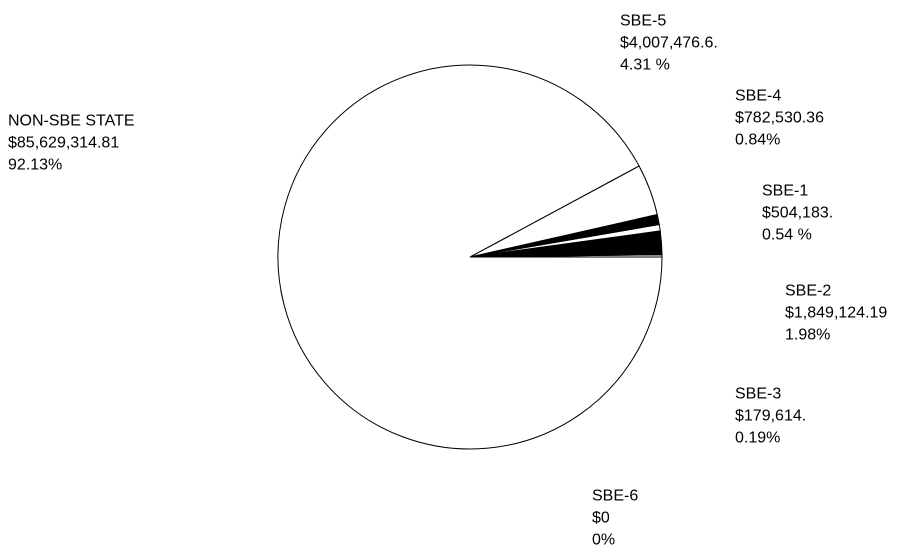  What do you see at coordinates (643, 20) in the screenshot?
I see `slice-name: SBE-5` at bounding box center [643, 20].